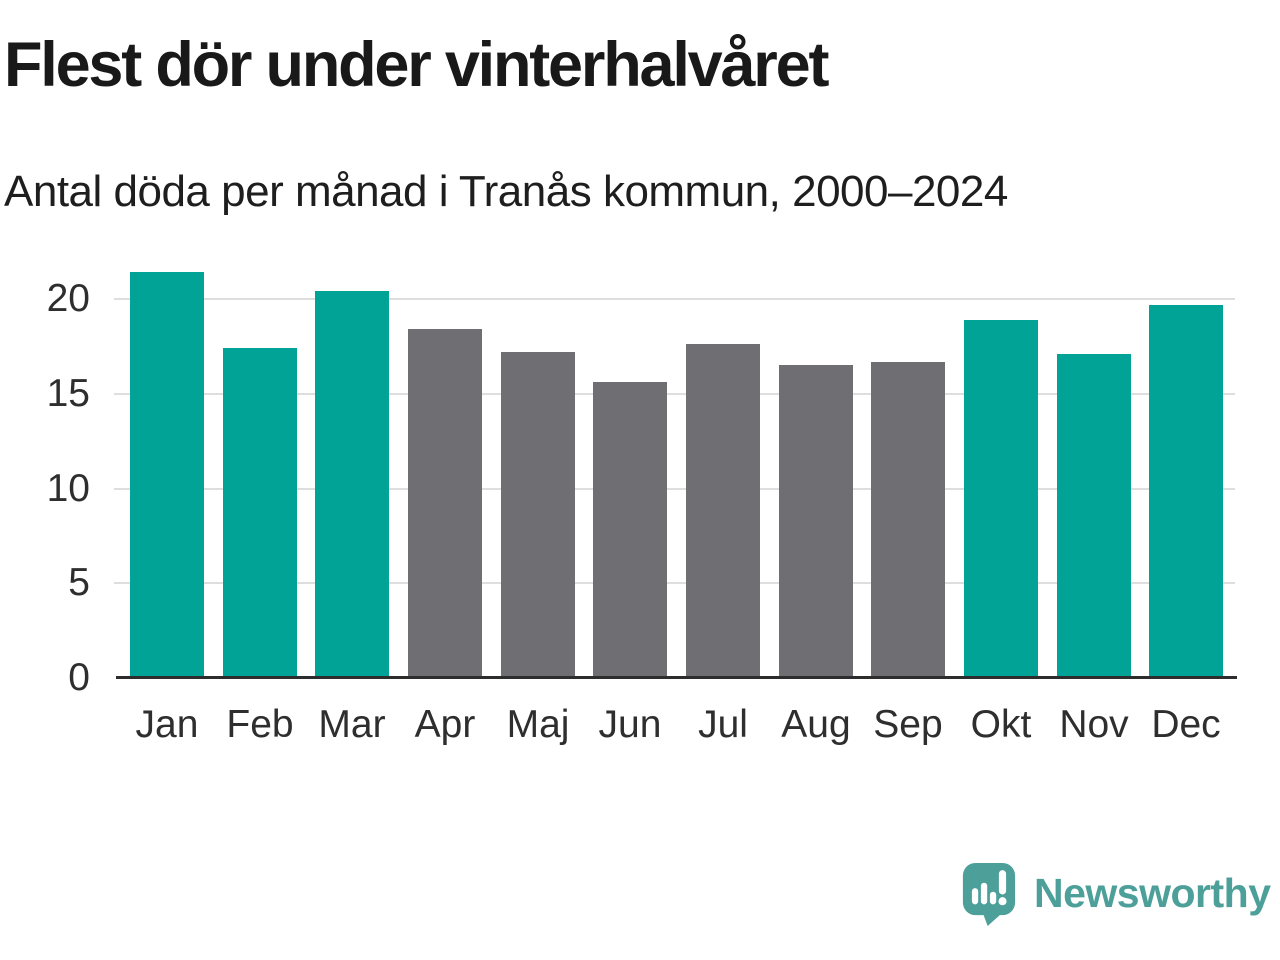  What do you see at coordinates (723, 724) in the screenshot?
I see `x-axis-label-jul: Jul` at bounding box center [723, 724].